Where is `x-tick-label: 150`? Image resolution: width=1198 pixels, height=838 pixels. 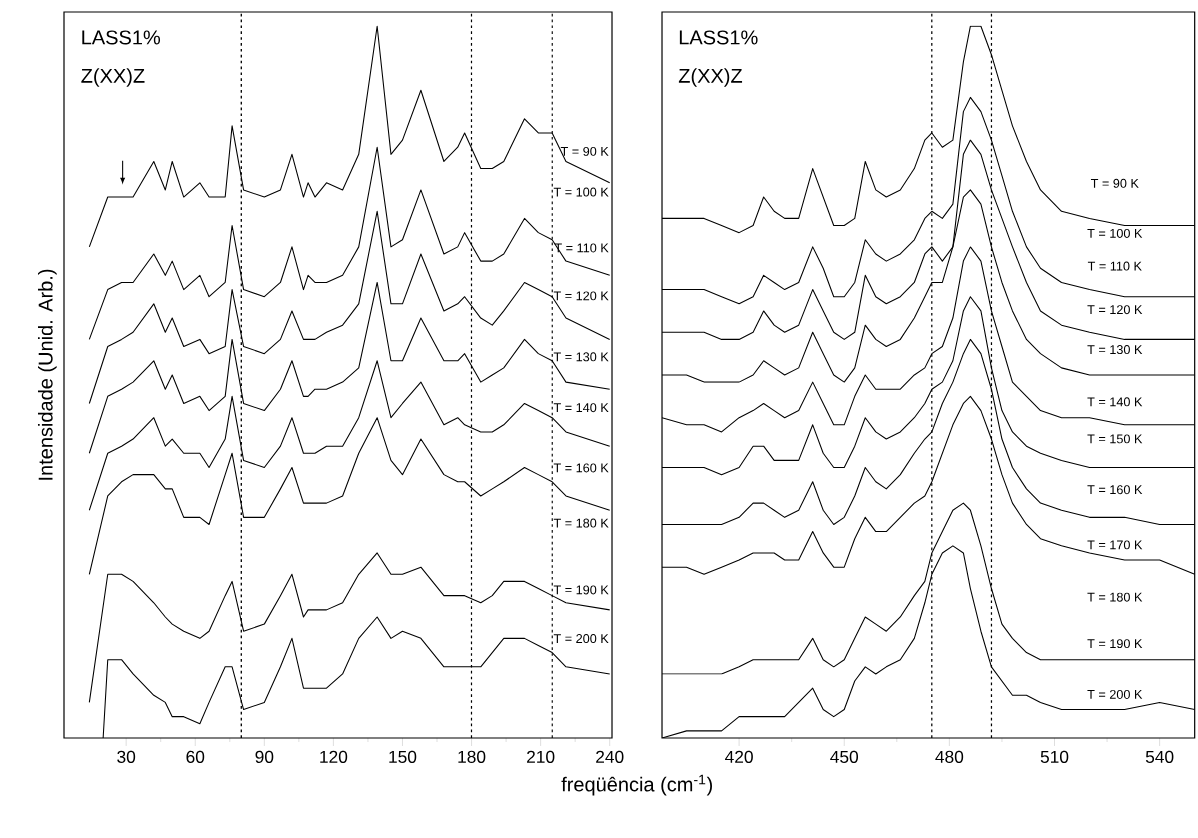 x-tick-label: 150 is located at coordinates (403, 756).